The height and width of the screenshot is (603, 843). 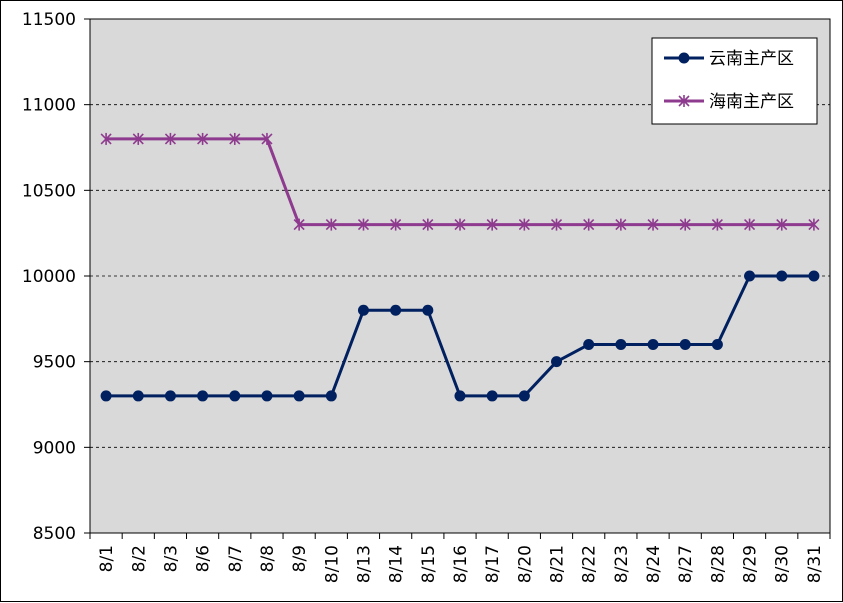 I want to click on x-tick-label: 8/27, so click(x=686, y=564).